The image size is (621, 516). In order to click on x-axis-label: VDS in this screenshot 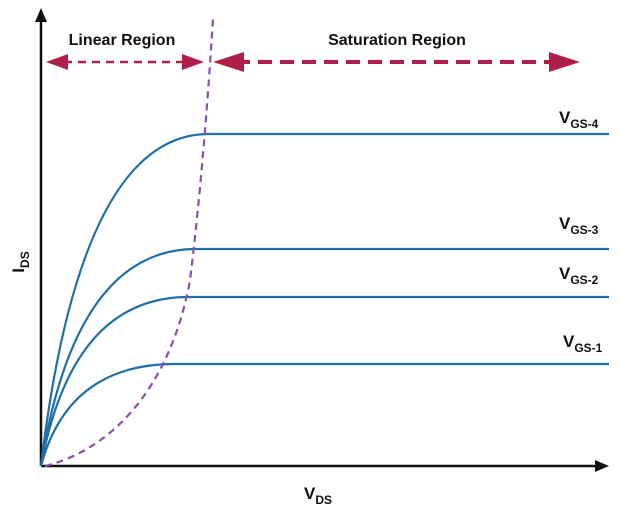, I will do `click(318, 495)`.